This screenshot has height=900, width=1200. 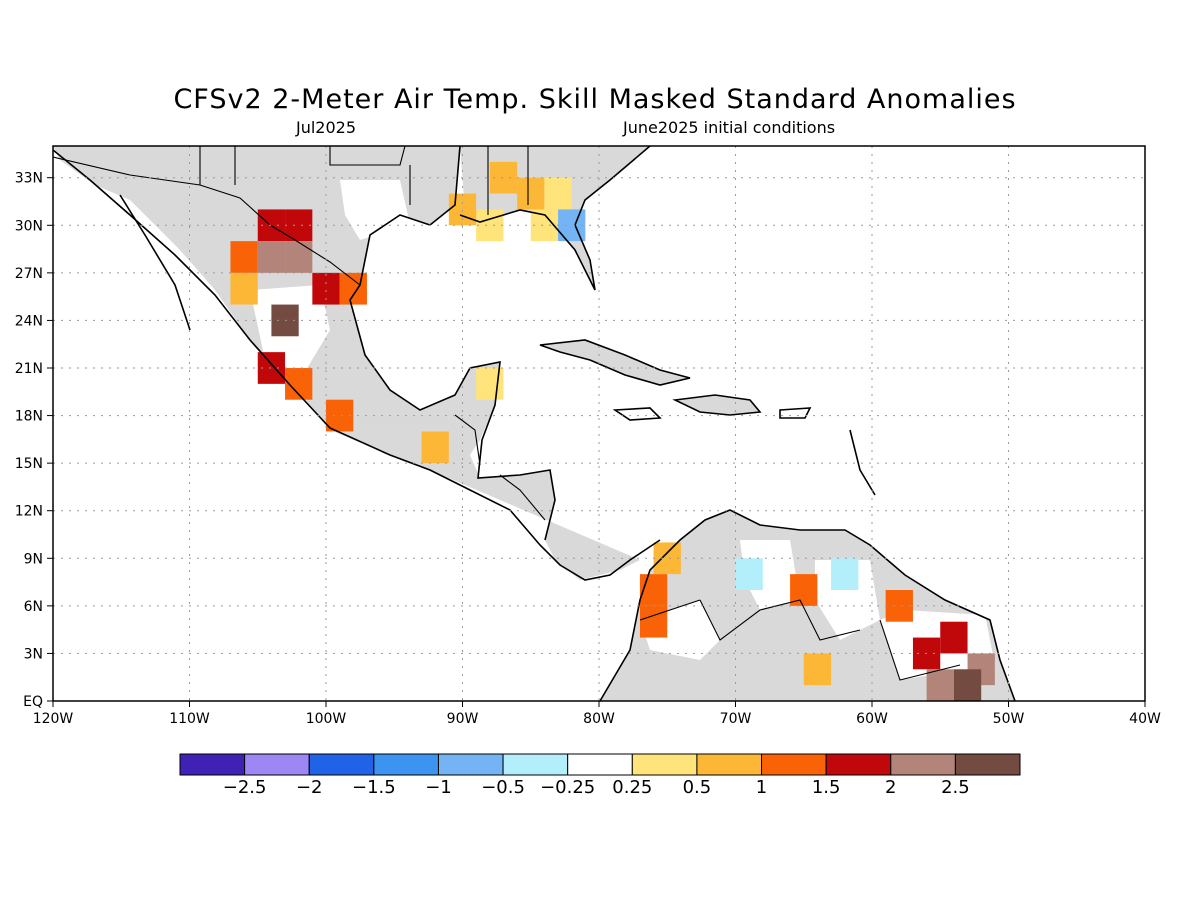 What do you see at coordinates (309, 787) in the screenshot?
I see `colorbar-label: −2` at bounding box center [309, 787].